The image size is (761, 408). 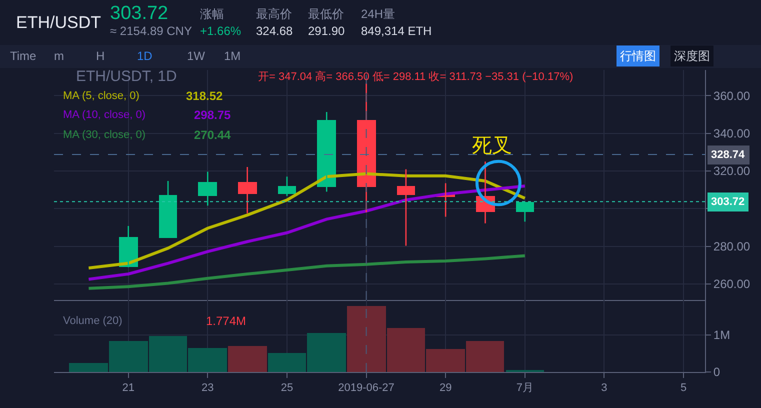 I want to click on y-tick-label: 0, so click(x=716, y=372).